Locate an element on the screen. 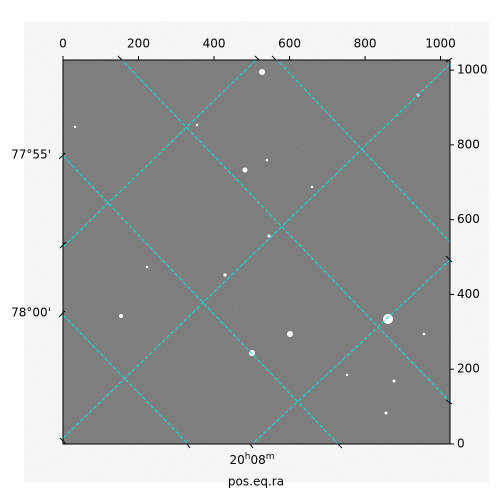 This screenshot has width=500, height=504. dec-tick-label: 78°00' is located at coordinates (31, 313).